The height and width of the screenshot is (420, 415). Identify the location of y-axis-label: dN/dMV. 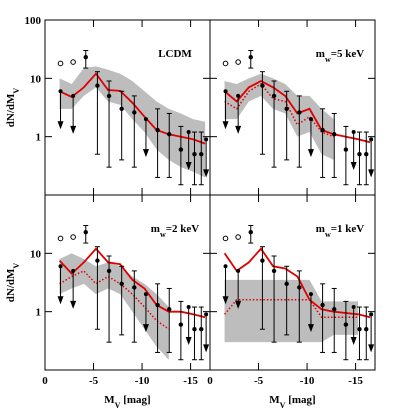
(13, 283).